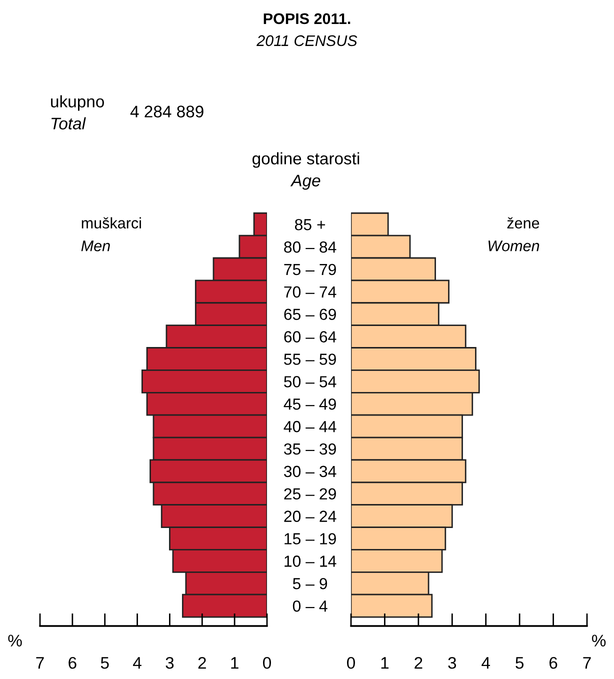  I want to click on y-tick-label: 5 – 9, so click(310, 584).